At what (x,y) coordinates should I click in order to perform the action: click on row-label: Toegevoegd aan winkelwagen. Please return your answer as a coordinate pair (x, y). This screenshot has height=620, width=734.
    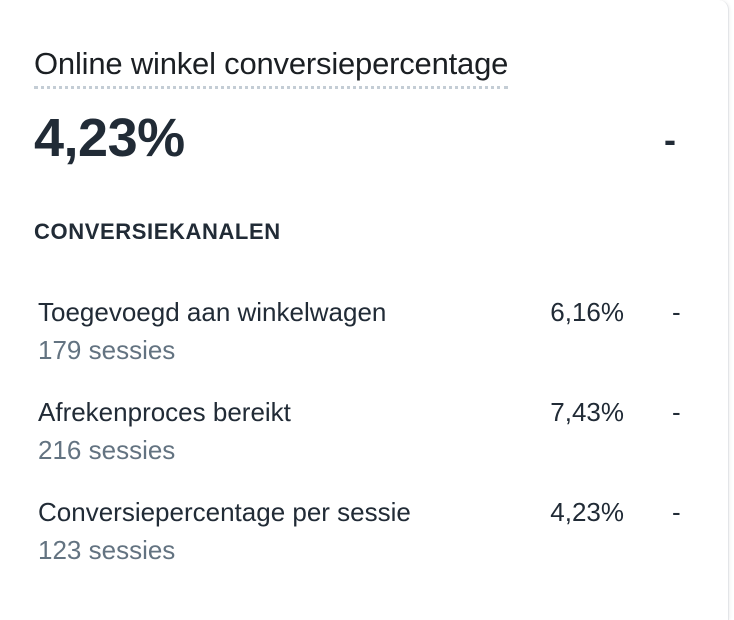
    Looking at the image, I should click on (212, 312).